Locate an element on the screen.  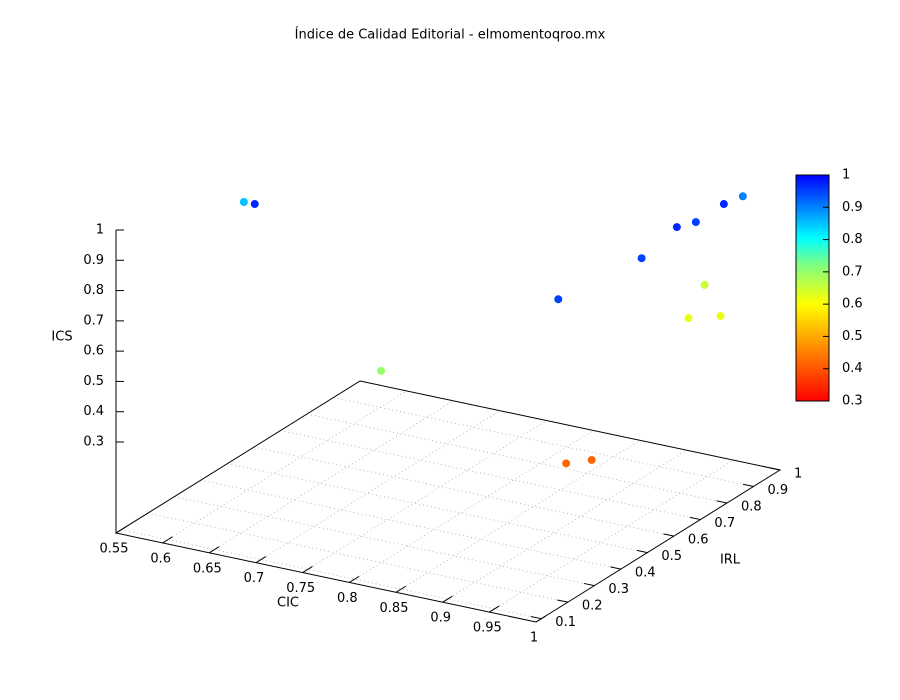
x-tick-label: 0.6 is located at coordinates (160, 558).